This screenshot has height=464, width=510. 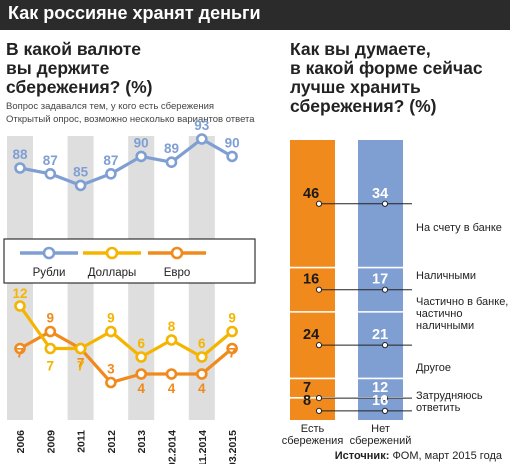 What do you see at coordinates (58, 68) in the screenshot?
I see `left-title-line: вы держите` at bounding box center [58, 68].